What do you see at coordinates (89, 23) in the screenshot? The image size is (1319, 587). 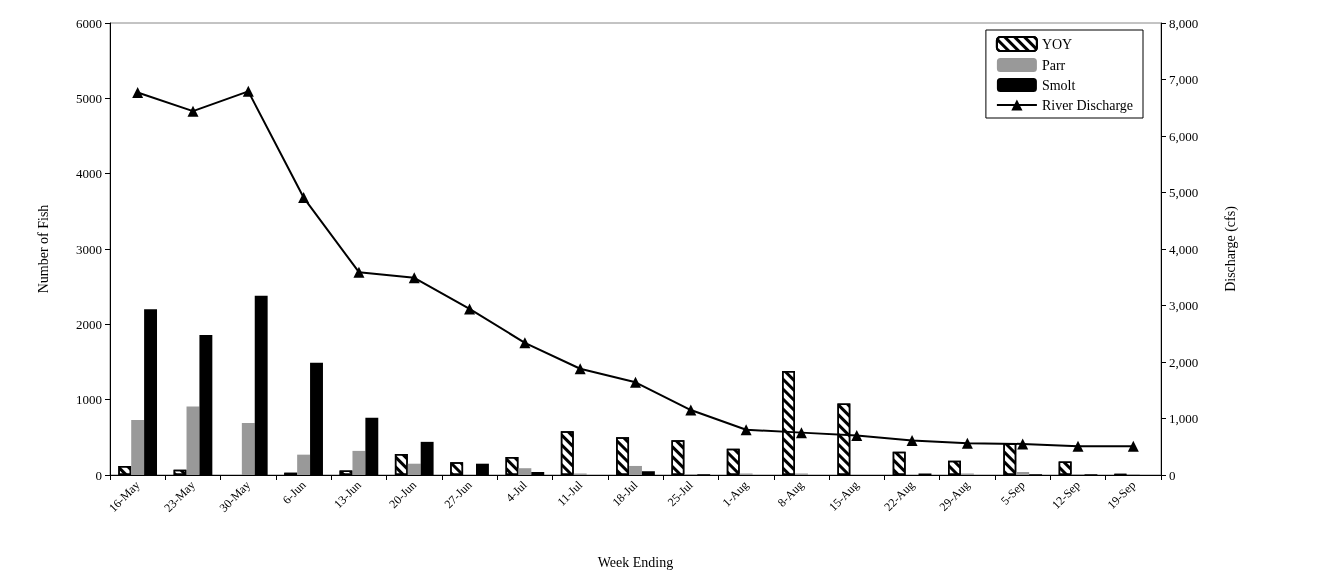 I see `y-tick-label: 6000` at bounding box center [89, 23].